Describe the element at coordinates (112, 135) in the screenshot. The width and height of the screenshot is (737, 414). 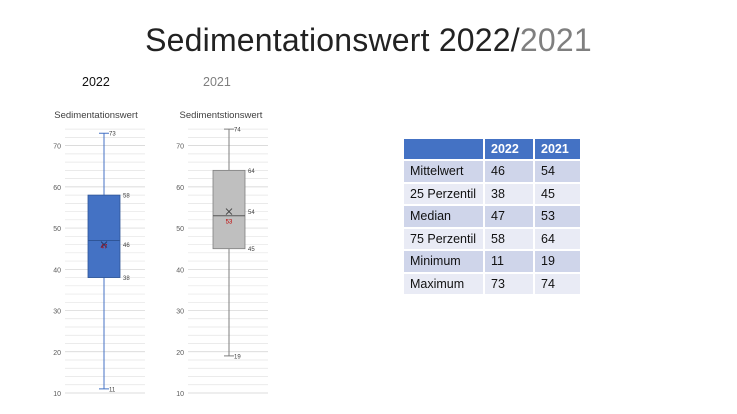
I see `data-label-max: 73` at that location.